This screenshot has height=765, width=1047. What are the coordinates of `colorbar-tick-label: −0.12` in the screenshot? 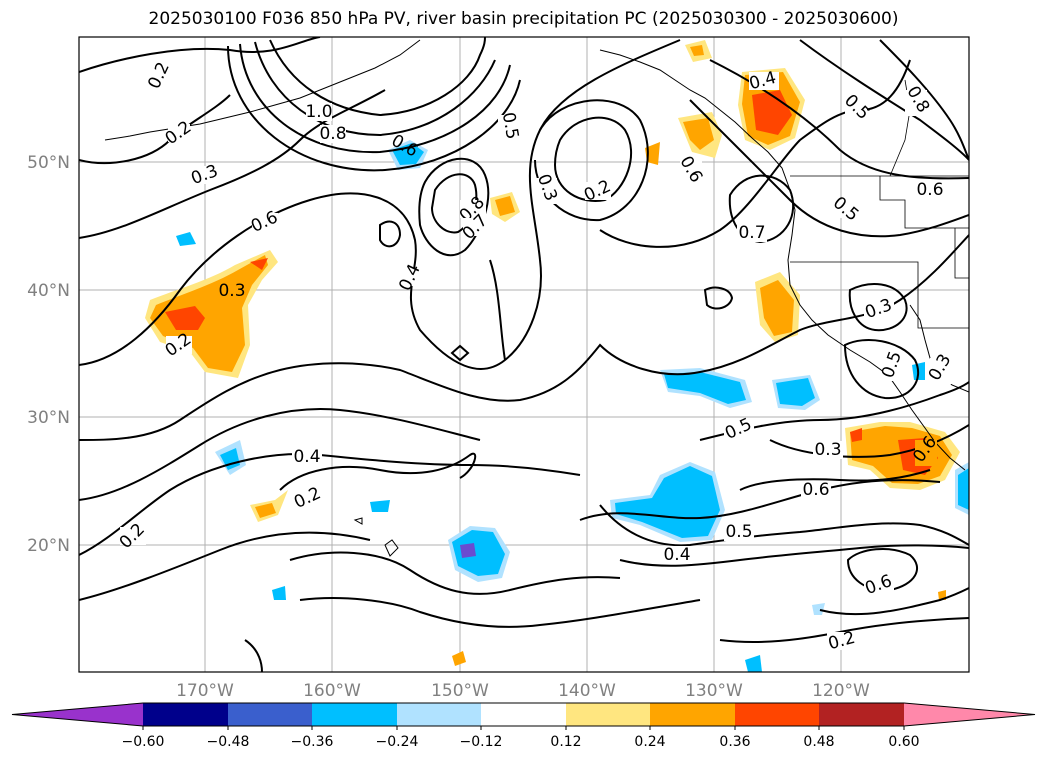 It's located at (481, 742).